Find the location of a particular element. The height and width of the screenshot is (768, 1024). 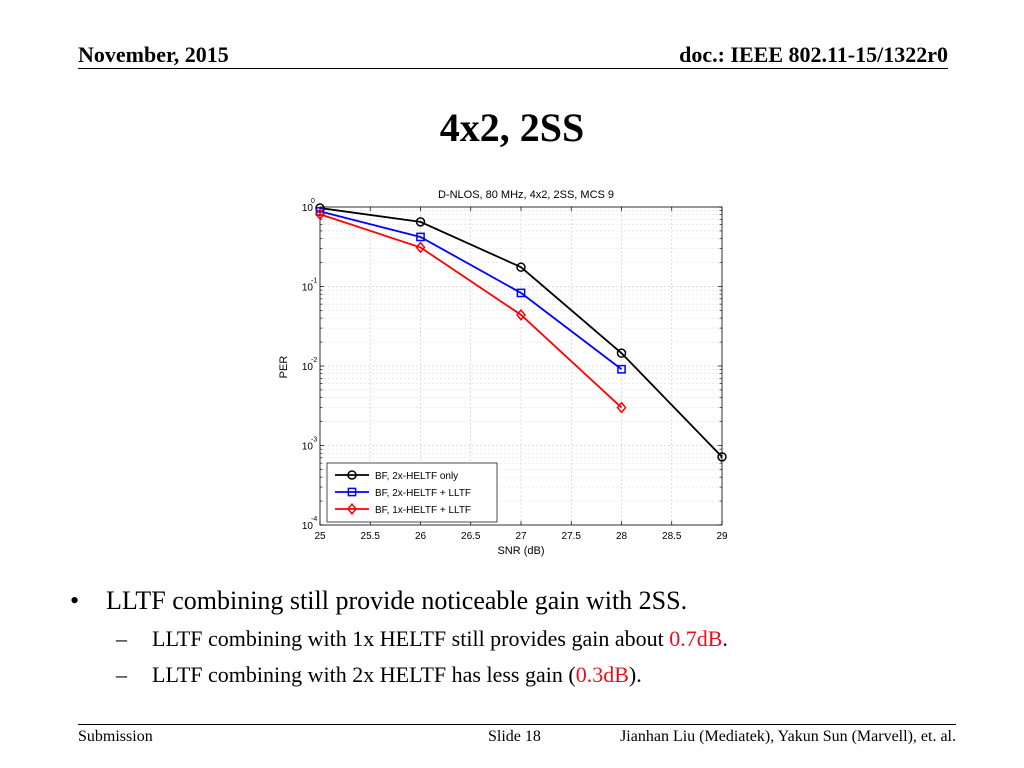

y-tick-label-exp: -2 is located at coordinates (314, 360).